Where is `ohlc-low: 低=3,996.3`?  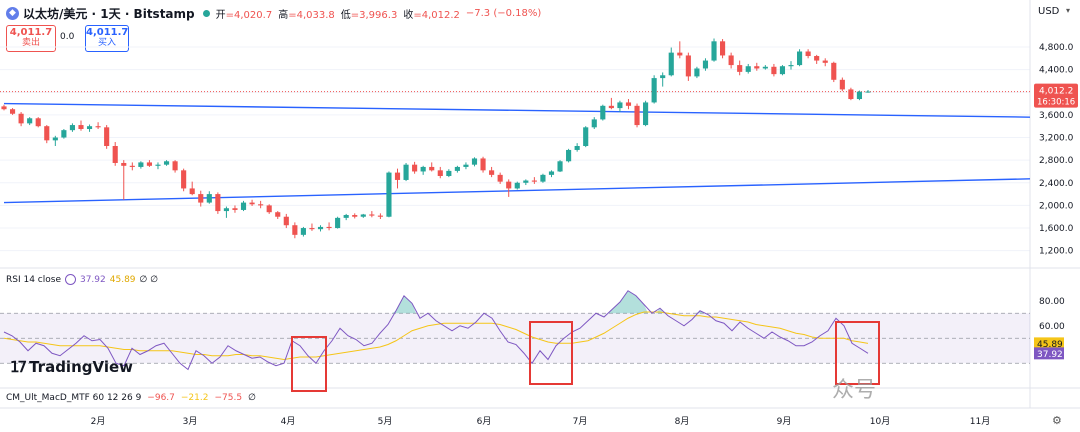
ohlc-low: 低=3,996.3 is located at coordinates (369, 13).